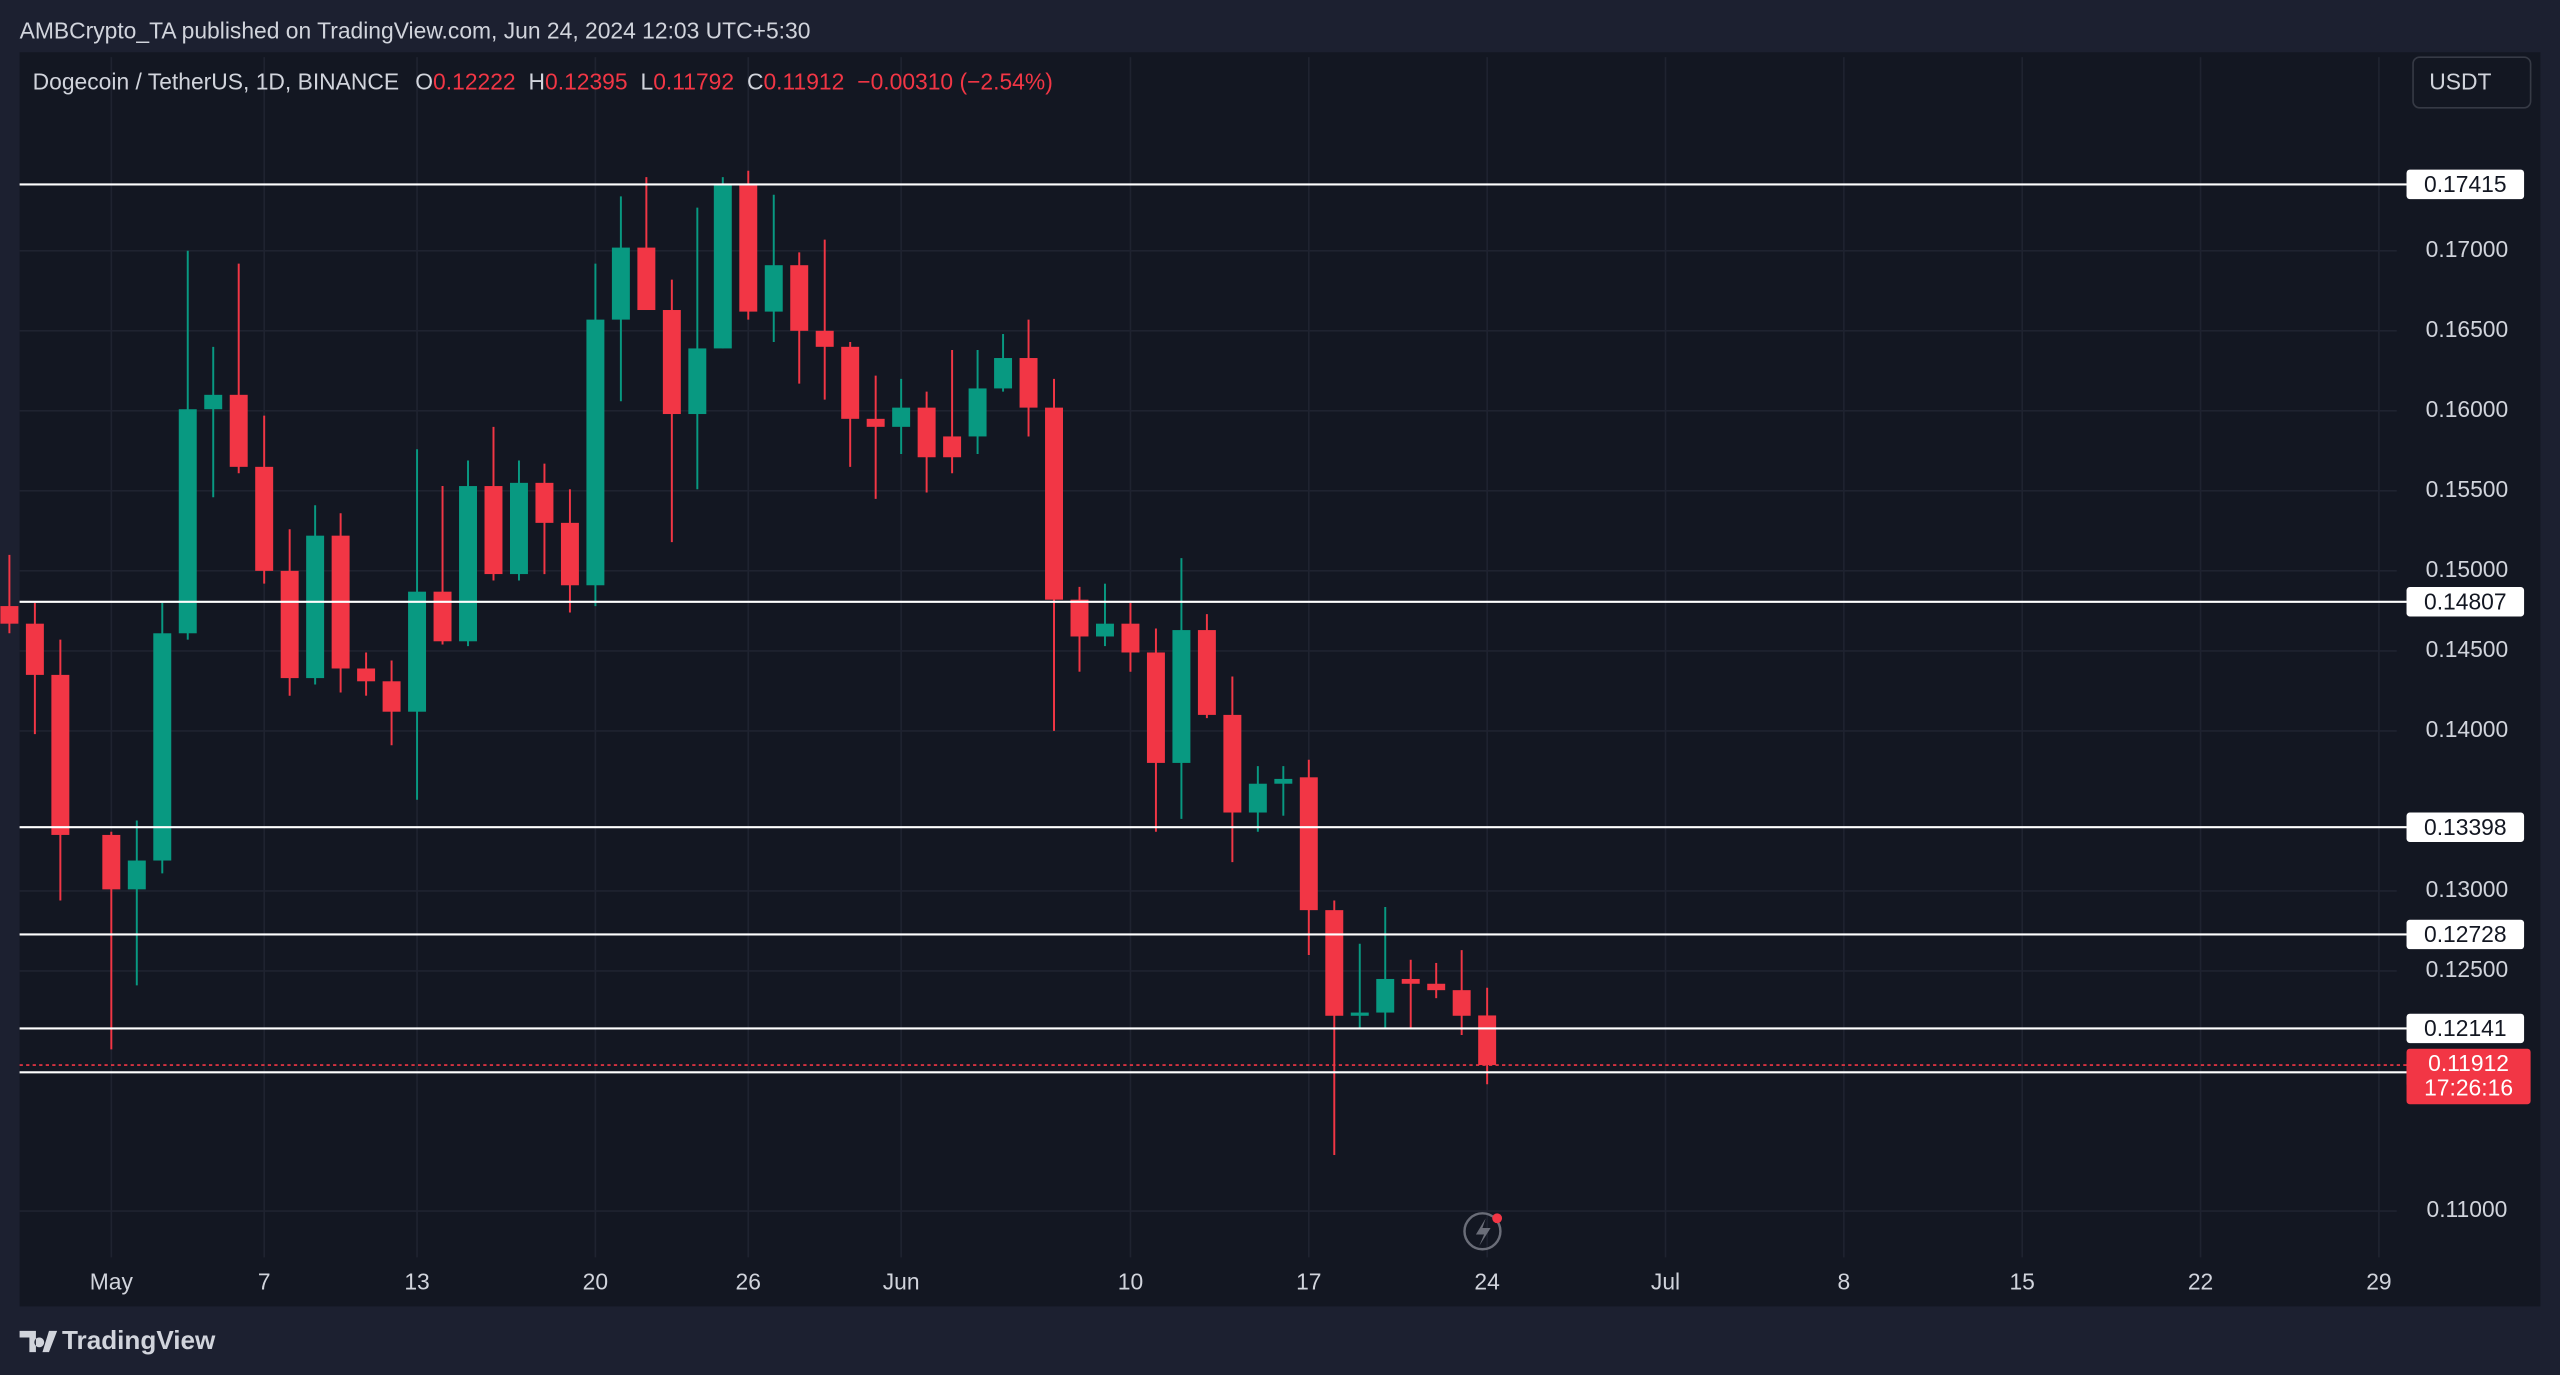 This screenshot has width=2560, height=1375. What do you see at coordinates (264, 1282) in the screenshot?
I see `x-tick-label: 7` at bounding box center [264, 1282].